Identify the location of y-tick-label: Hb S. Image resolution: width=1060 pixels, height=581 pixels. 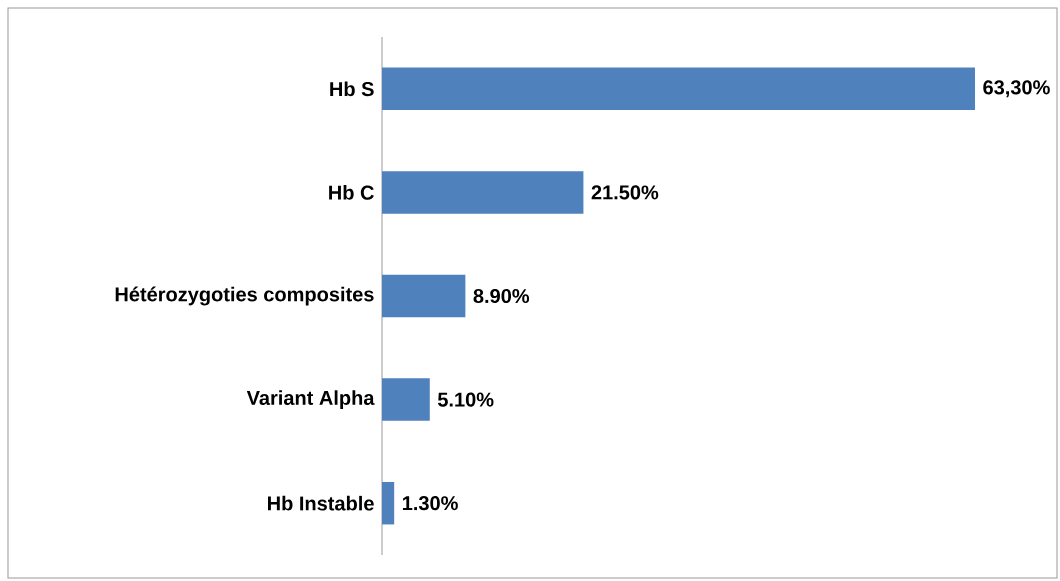
(352, 89).